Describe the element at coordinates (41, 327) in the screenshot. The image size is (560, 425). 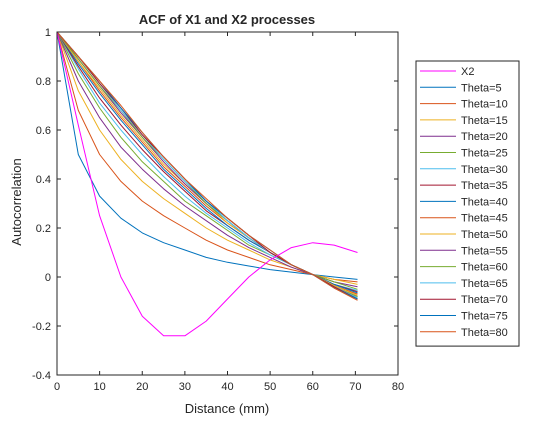
I see `y-tick-label: -0.2` at that location.